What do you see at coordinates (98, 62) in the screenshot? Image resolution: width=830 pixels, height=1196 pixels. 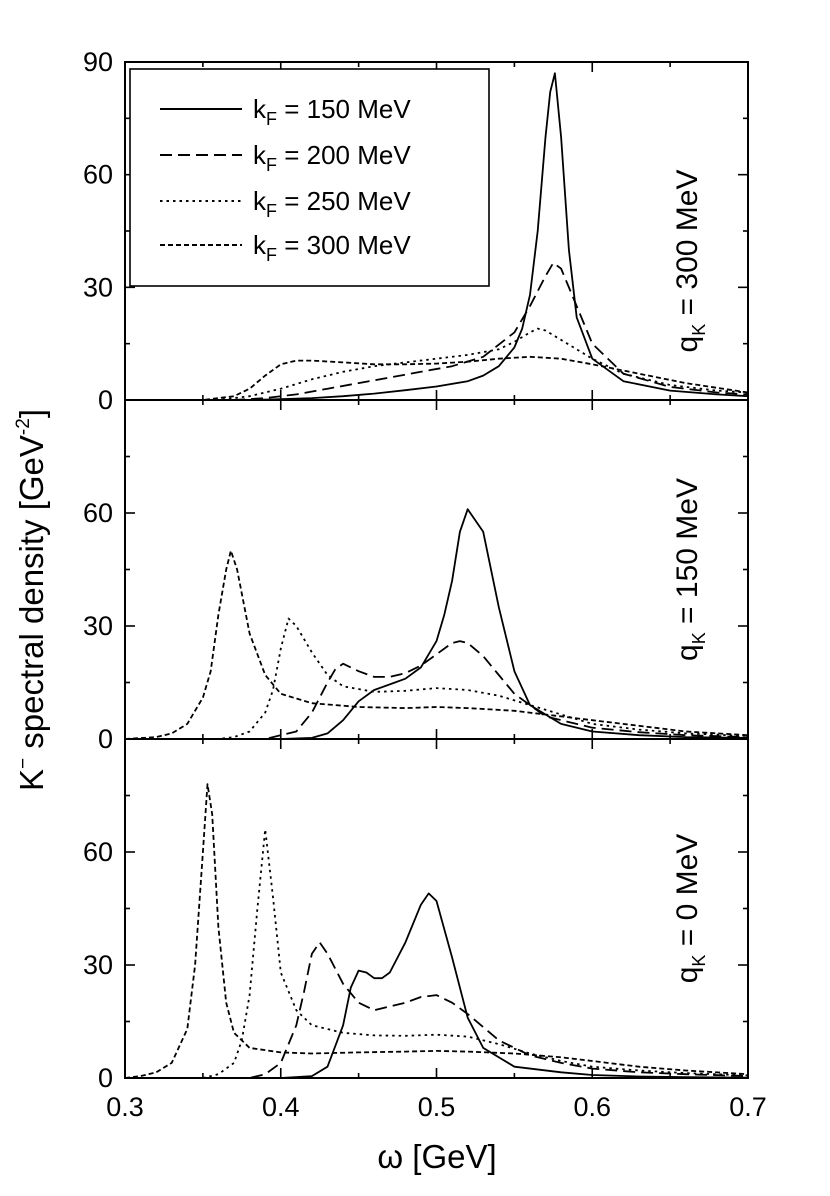 I see `y-tick-label: 90` at bounding box center [98, 62].